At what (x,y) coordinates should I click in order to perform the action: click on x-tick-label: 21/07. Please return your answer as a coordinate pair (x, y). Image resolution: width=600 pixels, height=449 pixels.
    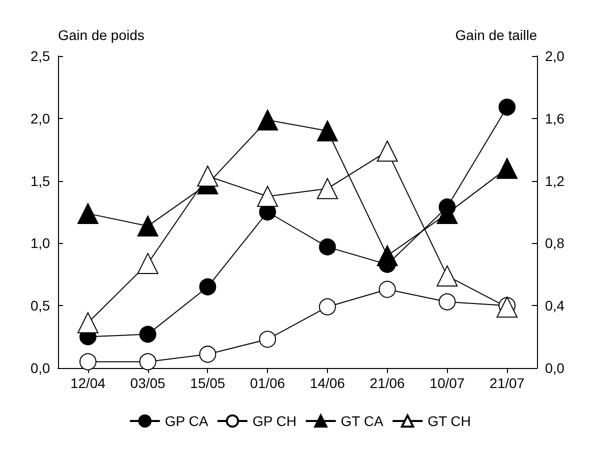
    Looking at the image, I should click on (507, 383).